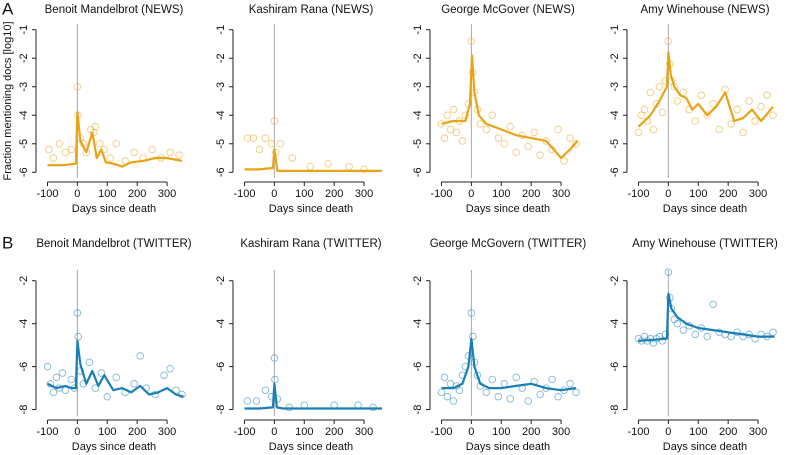 This screenshot has height=455, width=800. What do you see at coordinates (8, 9) in the screenshot?
I see `panel-label: A` at bounding box center [8, 9].